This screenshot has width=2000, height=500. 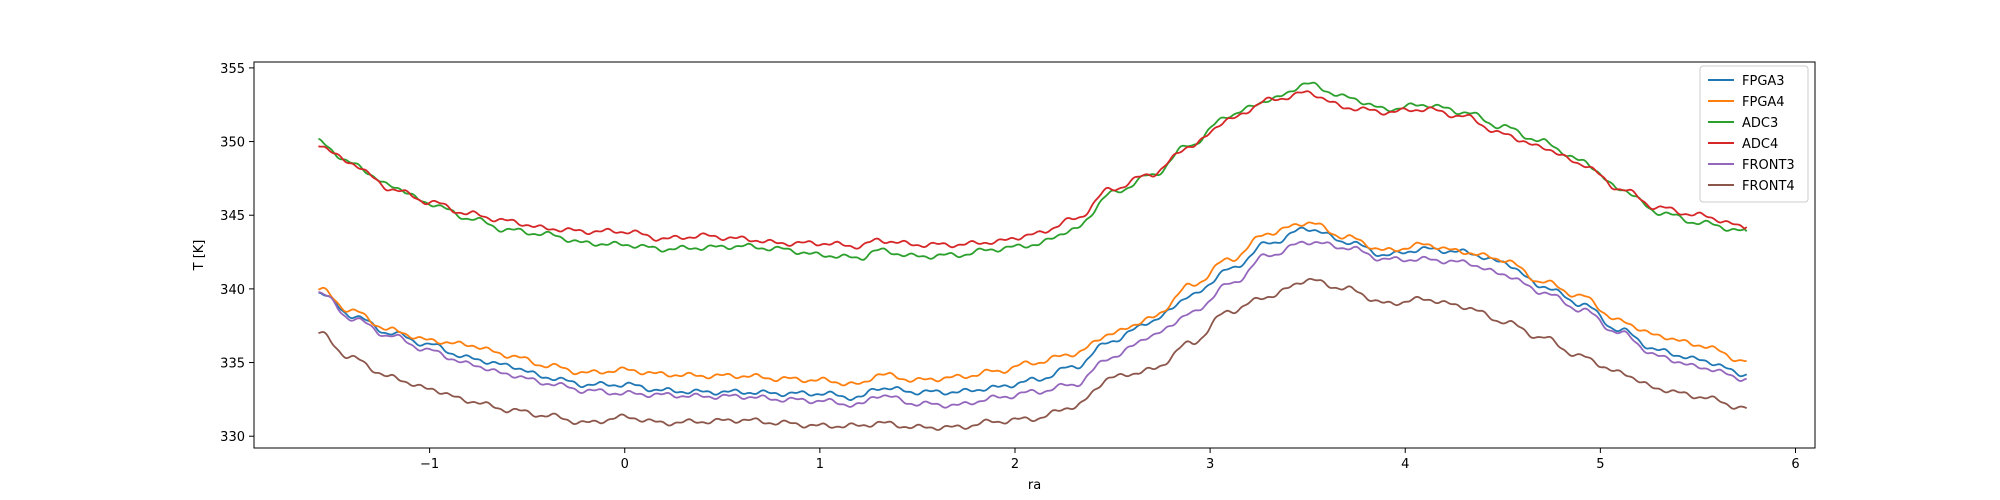 What do you see at coordinates (1015, 464) in the screenshot?
I see `x-tick-label: 2` at bounding box center [1015, 464].